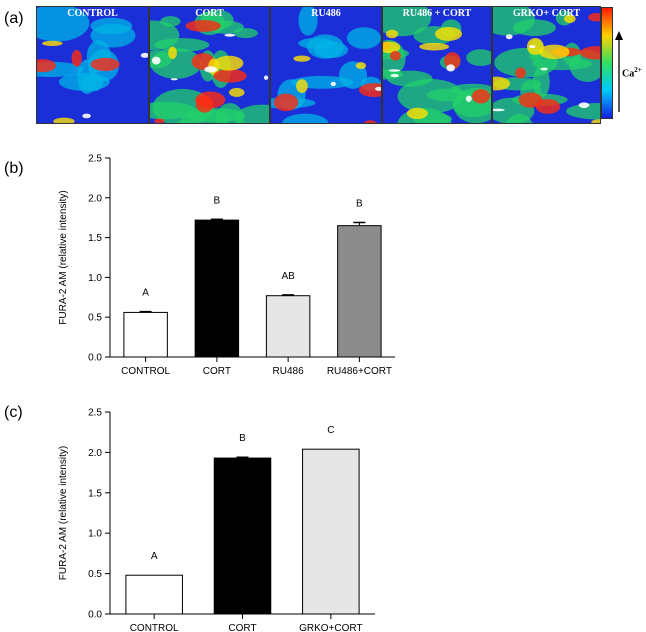 Image resolution: width=646 pixels, height=632 pixels. I want to click on x-tick-label: GRKO+CORT, so click(330, 627).